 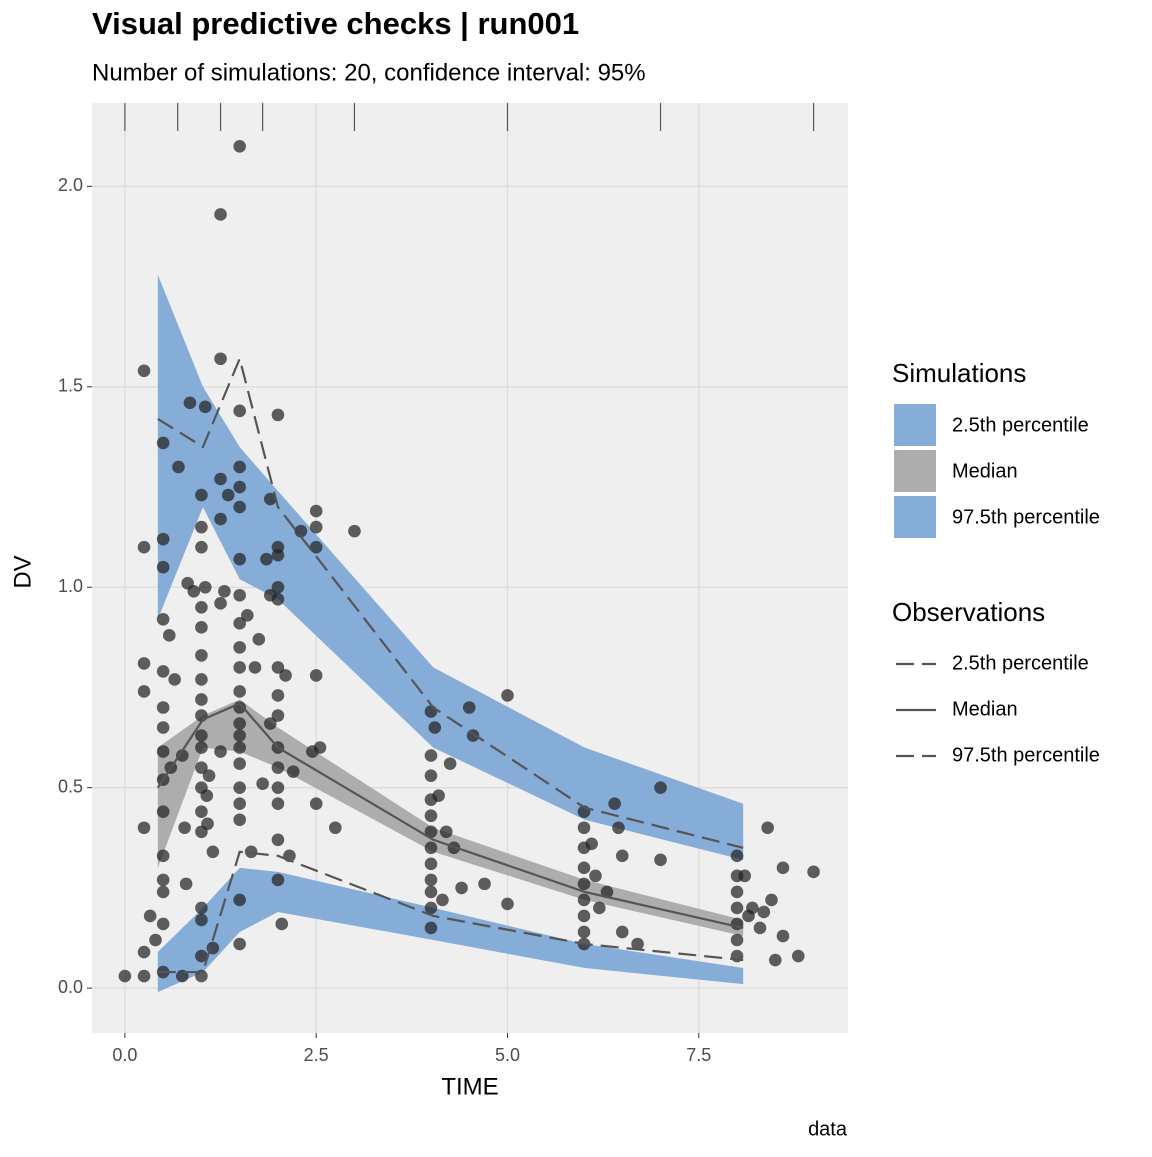 I want to click on legend-label: 97.5th percentile, so click(x=1026, y=517).